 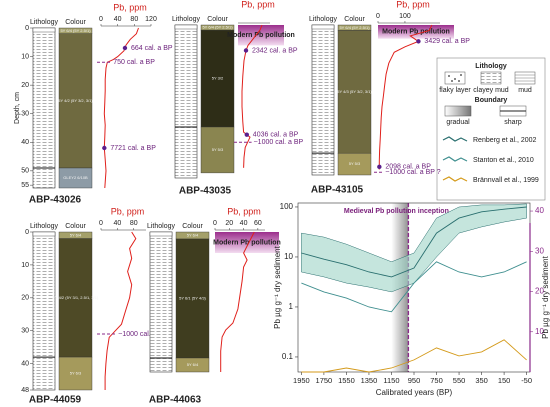 I want to click on colour-unit-label: 5Y 6/1 (5Y 4/3), so click(x=192, y=298).